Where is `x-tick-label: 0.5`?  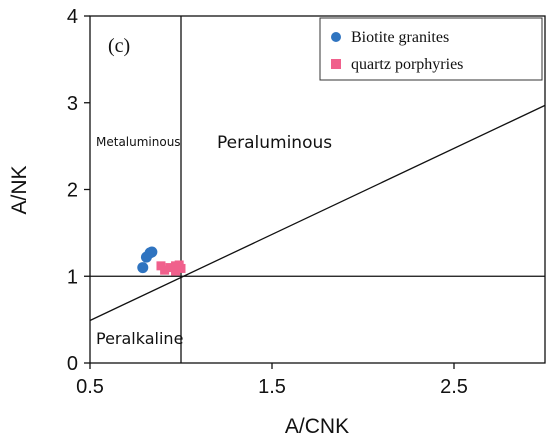 x-tick-label: 0.5 is located at coordinates (90, 387).